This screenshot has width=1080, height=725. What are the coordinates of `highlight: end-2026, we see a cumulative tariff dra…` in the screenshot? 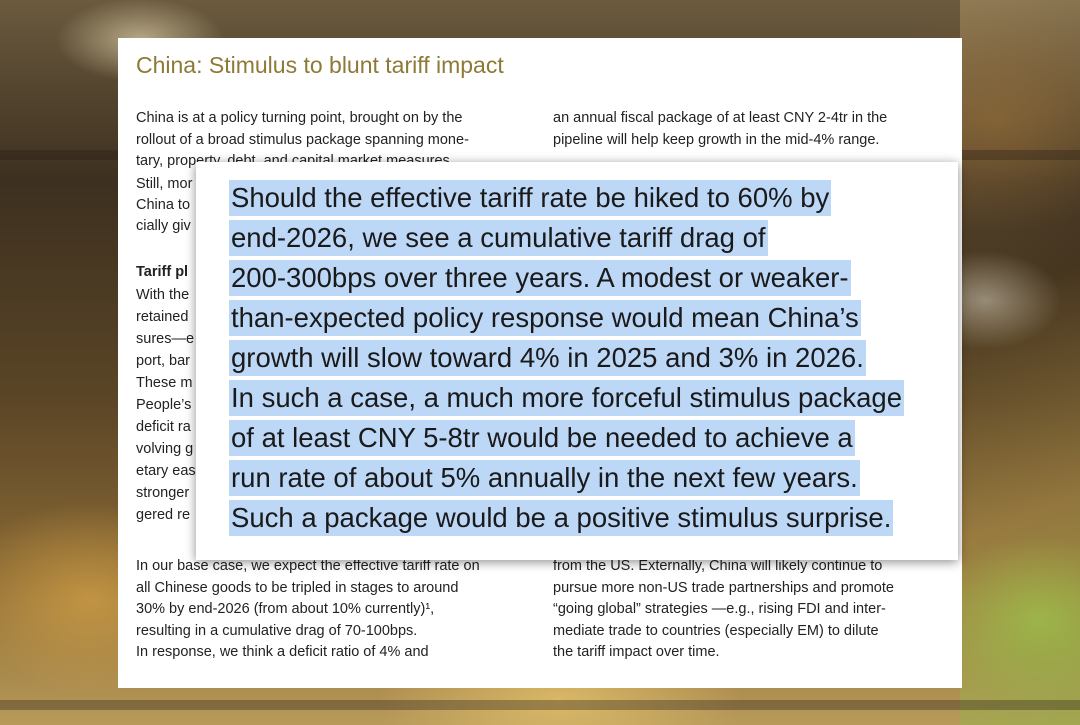 It's located at (498, 238).